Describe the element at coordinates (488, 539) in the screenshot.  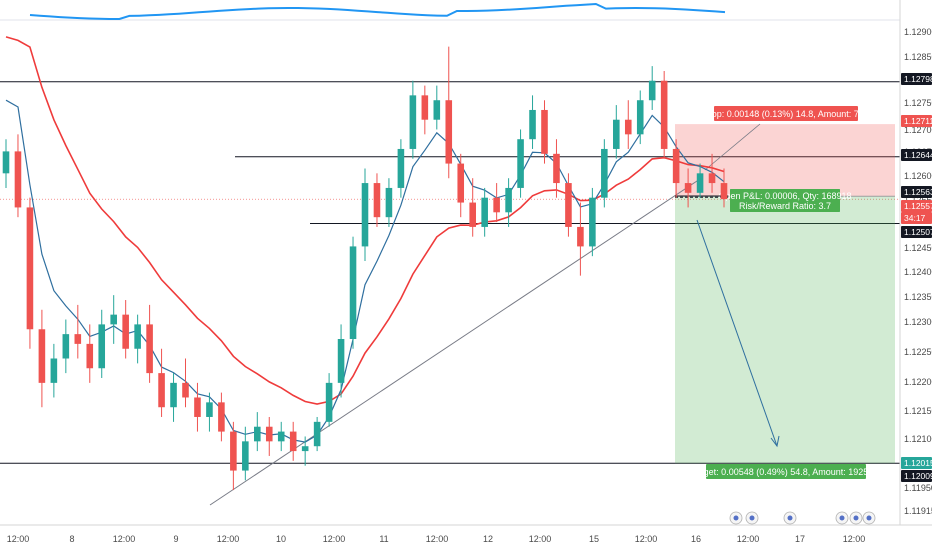
I see `time-tick-label: 12` at that location.